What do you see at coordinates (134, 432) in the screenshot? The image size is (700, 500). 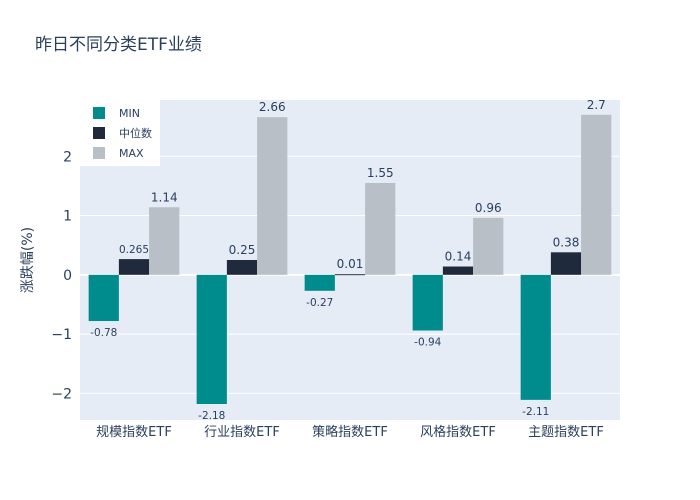 I see `x-tick-label: 规模指数ETF` at bounding box center [134, 432].